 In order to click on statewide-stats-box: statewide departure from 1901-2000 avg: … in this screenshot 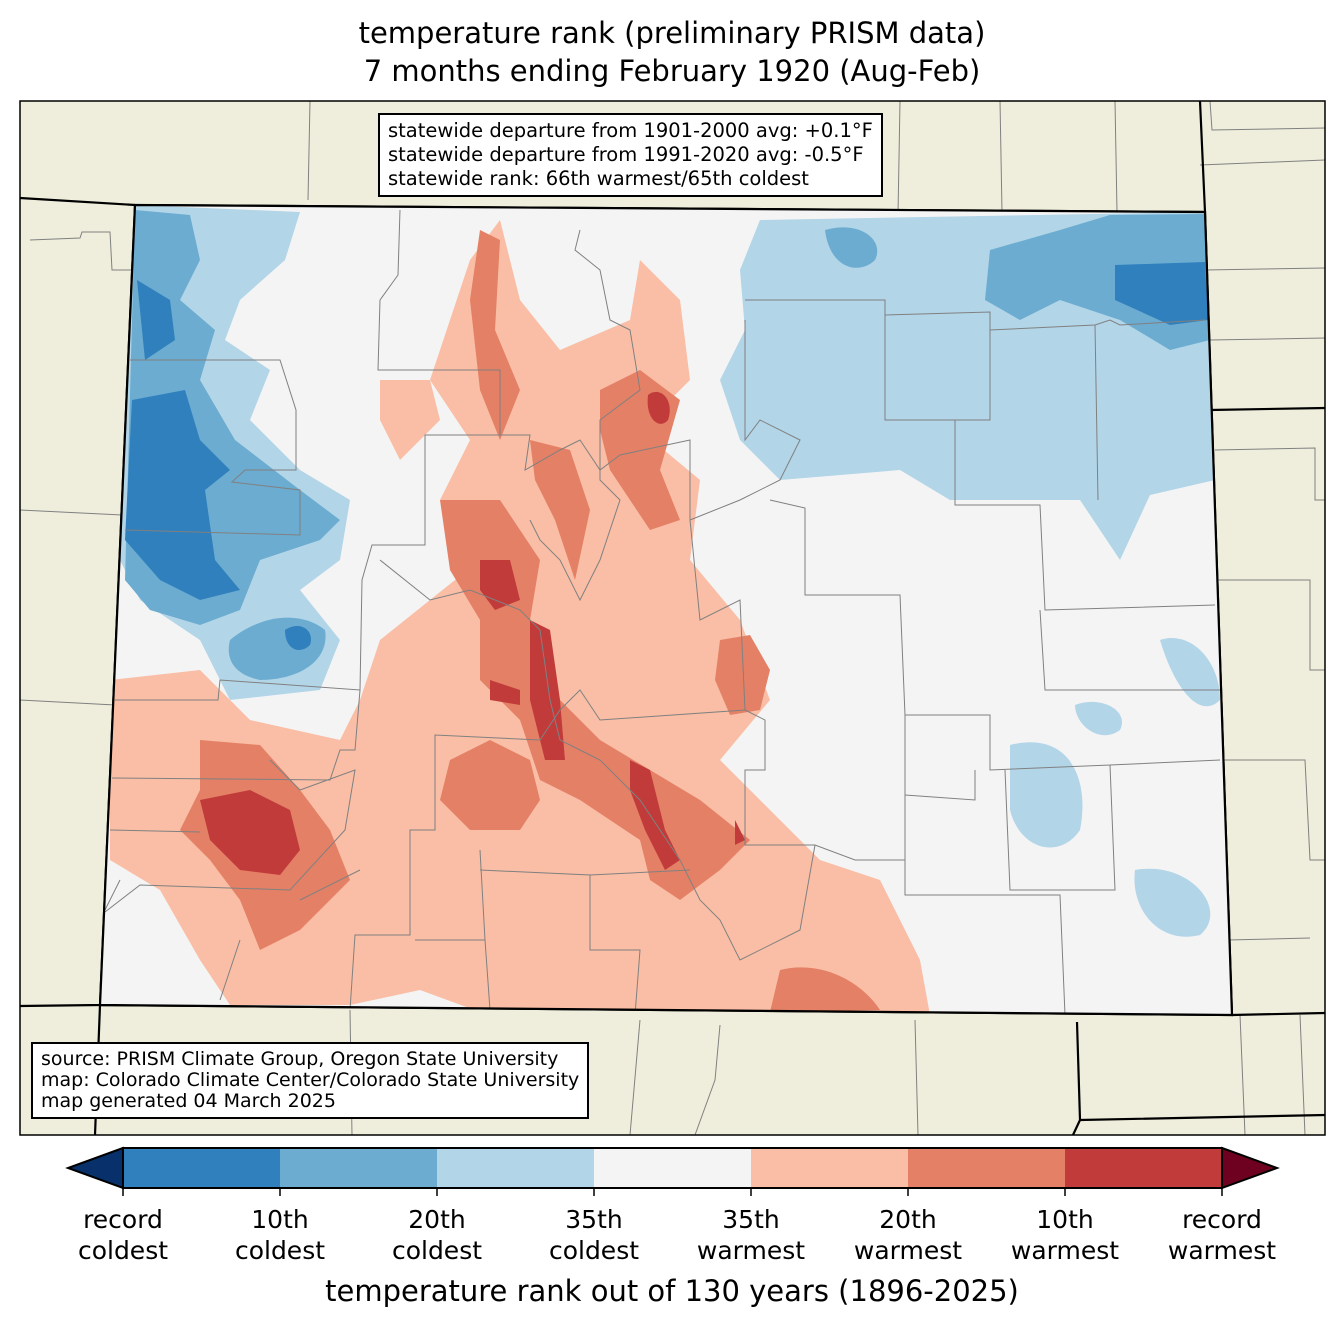, I will do `click(630, 155)`.